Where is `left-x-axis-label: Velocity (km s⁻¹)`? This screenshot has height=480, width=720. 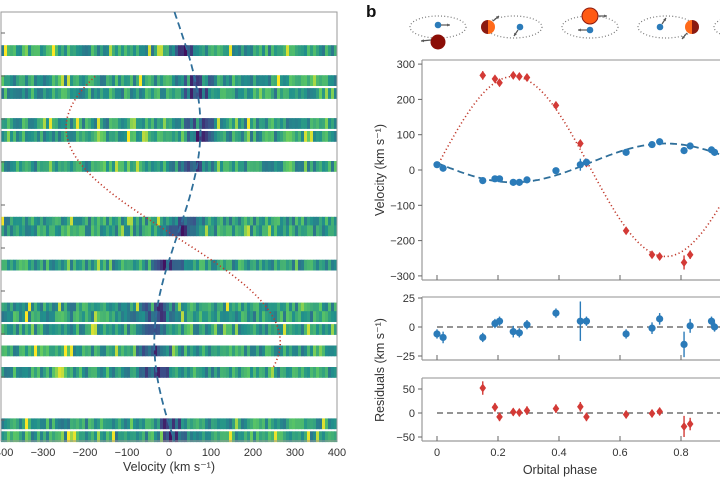
left-x-axis-label: Velocity (km s⁻¹) is located at coordinates (169, 467).